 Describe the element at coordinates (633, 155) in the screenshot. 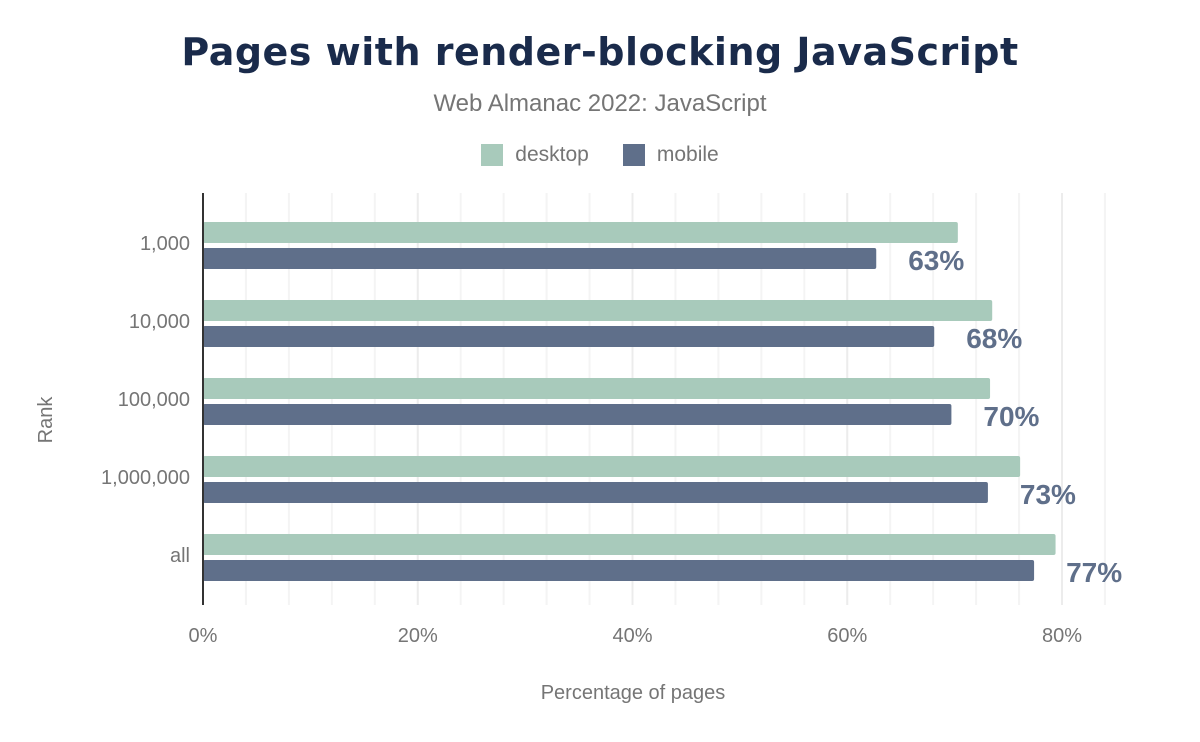

I see `legend-swatch-mobile` at that location.